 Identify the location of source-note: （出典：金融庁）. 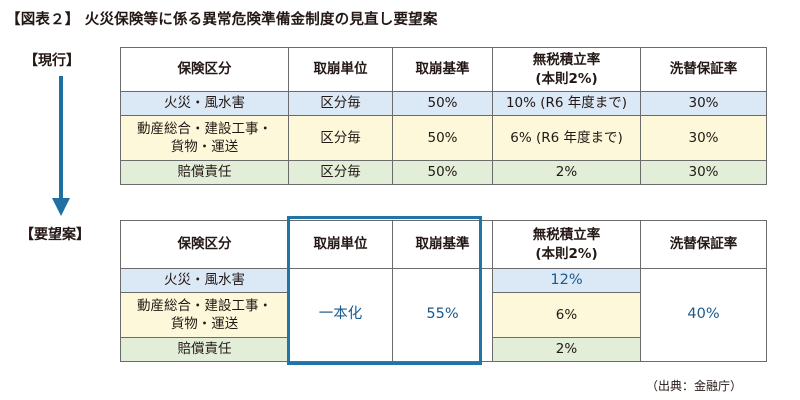
(693, 386).